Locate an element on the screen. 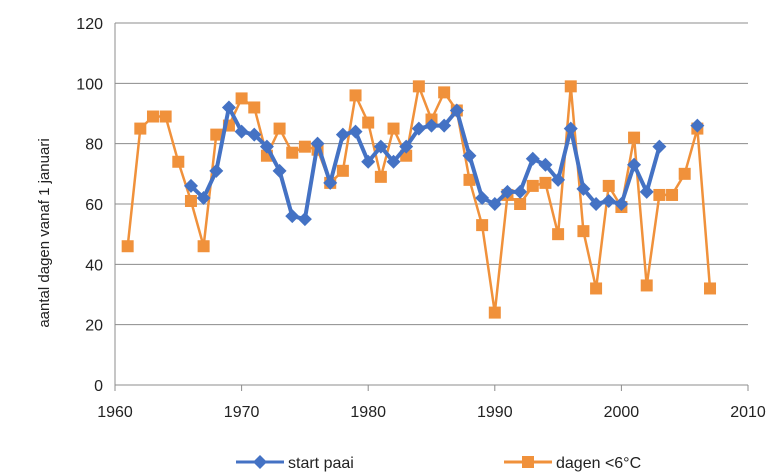  y-tick-label: 80 is located at coordinates (94, 145).